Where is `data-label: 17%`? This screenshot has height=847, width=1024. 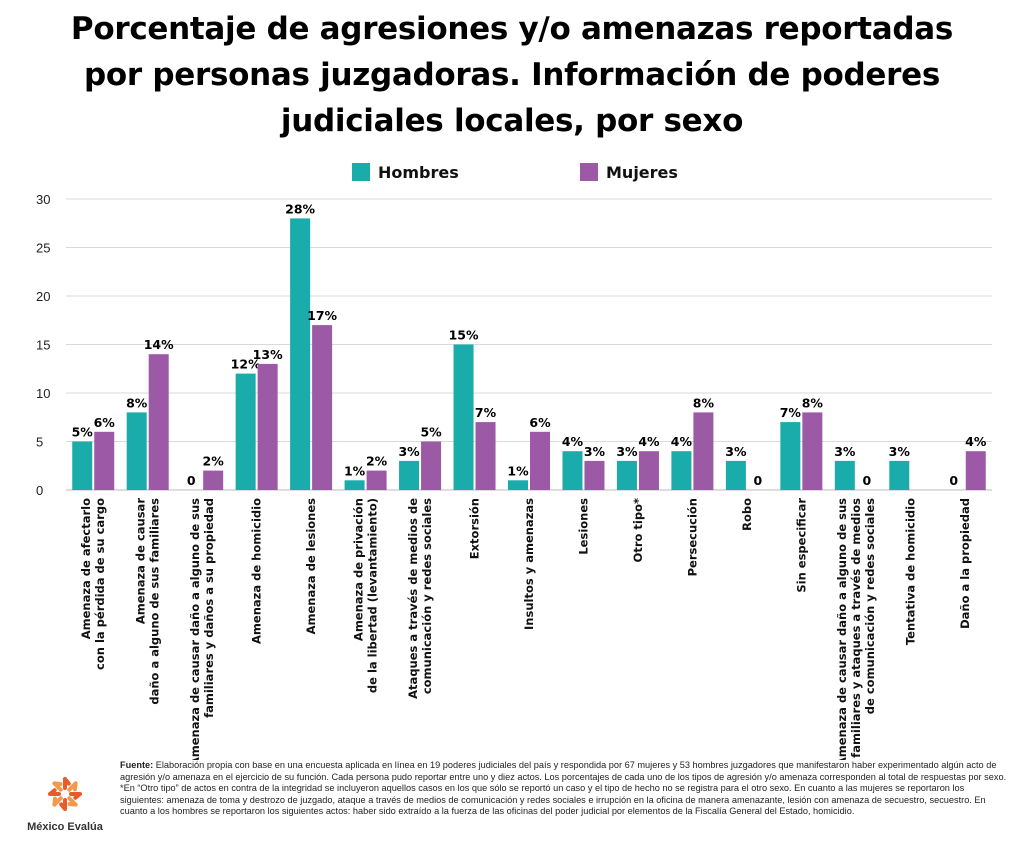
data-label: 17% is located at coordinates (322, 315).